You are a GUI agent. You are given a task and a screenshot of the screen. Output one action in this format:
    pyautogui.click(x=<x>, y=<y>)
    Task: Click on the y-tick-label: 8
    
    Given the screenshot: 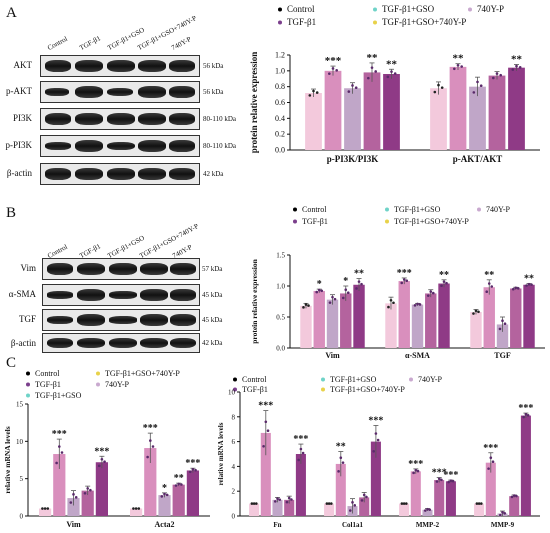 What is the action you would take?
    pyautogui.click(x=234, y=417)
    